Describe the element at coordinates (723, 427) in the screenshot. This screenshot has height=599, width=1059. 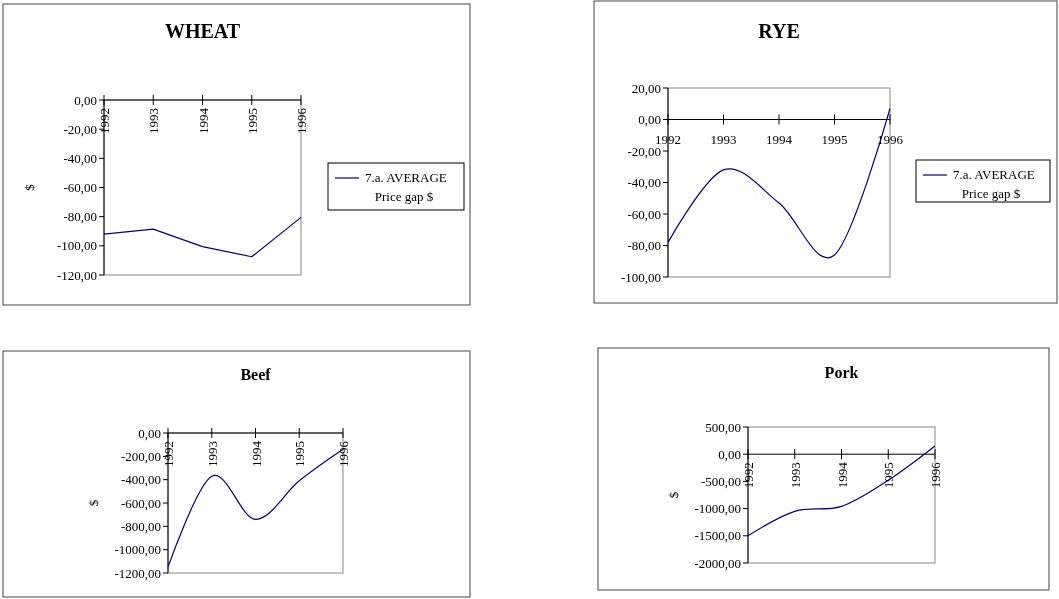
I see `y-tick-label: 500,00` at that location.